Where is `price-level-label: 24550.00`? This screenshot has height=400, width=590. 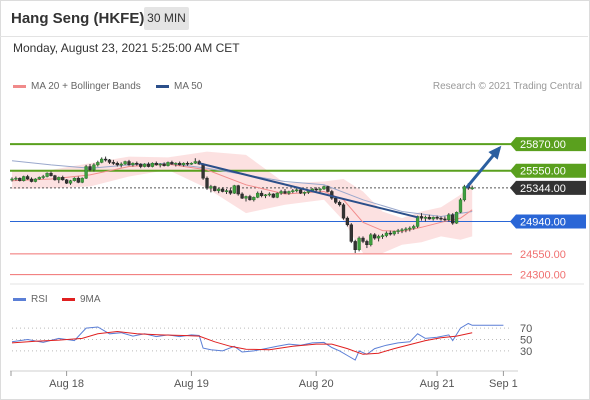 price-level-label: 24550.00 is located at coordinates (543, 255).